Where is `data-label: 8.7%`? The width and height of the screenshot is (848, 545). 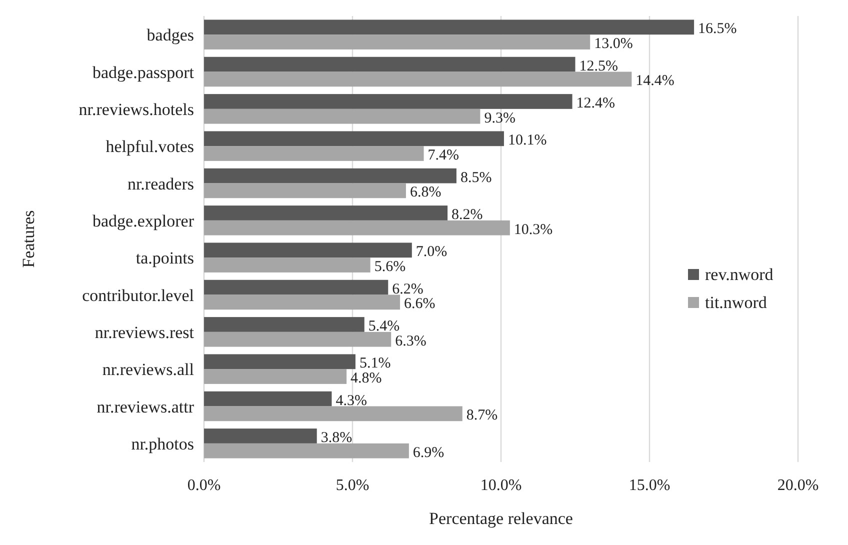
data-label: 8.7% is located at coordinates (482, 416).